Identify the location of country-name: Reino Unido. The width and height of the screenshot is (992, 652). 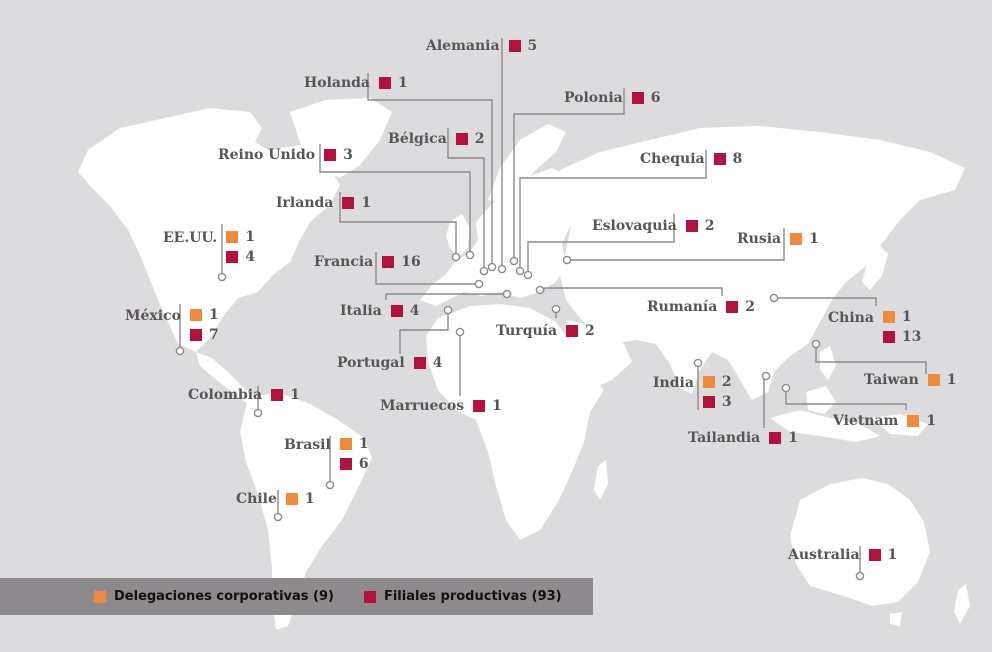
(267, 155).